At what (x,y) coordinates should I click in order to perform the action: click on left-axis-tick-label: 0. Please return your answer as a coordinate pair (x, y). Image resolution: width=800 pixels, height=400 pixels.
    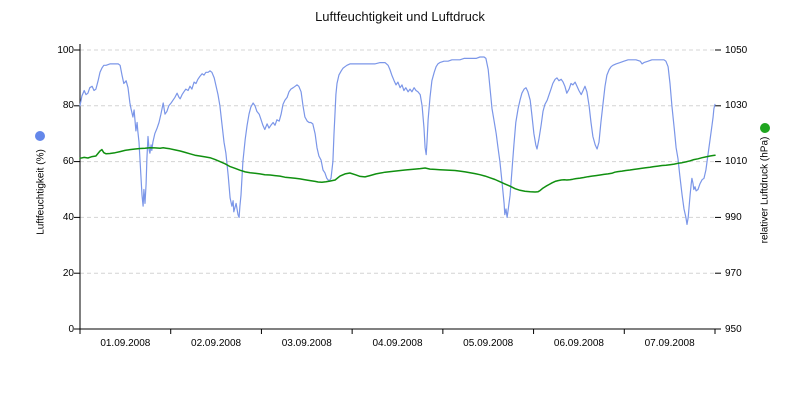
    Looking at the image, I should click on (71, 329).